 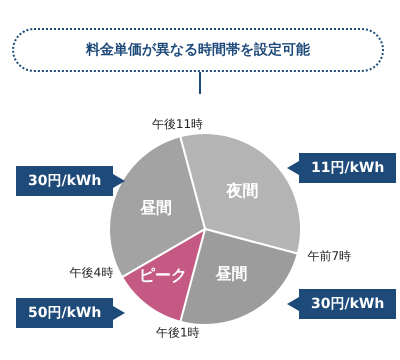 What do you see at coordinates (241, 190) in the screenshot?
I see `slice-label: 夜間` at bounding box center [241, 190].